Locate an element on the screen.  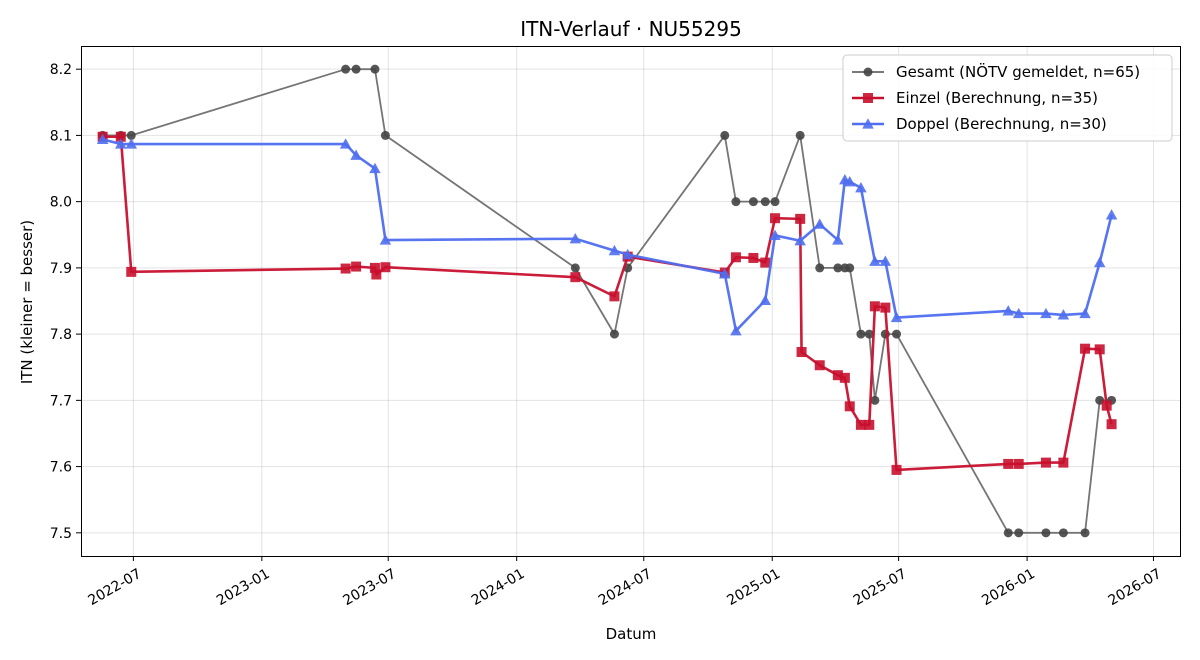
legend-entry: Einzel (Berechnung, n=35) is located at coordinates (975, 98).